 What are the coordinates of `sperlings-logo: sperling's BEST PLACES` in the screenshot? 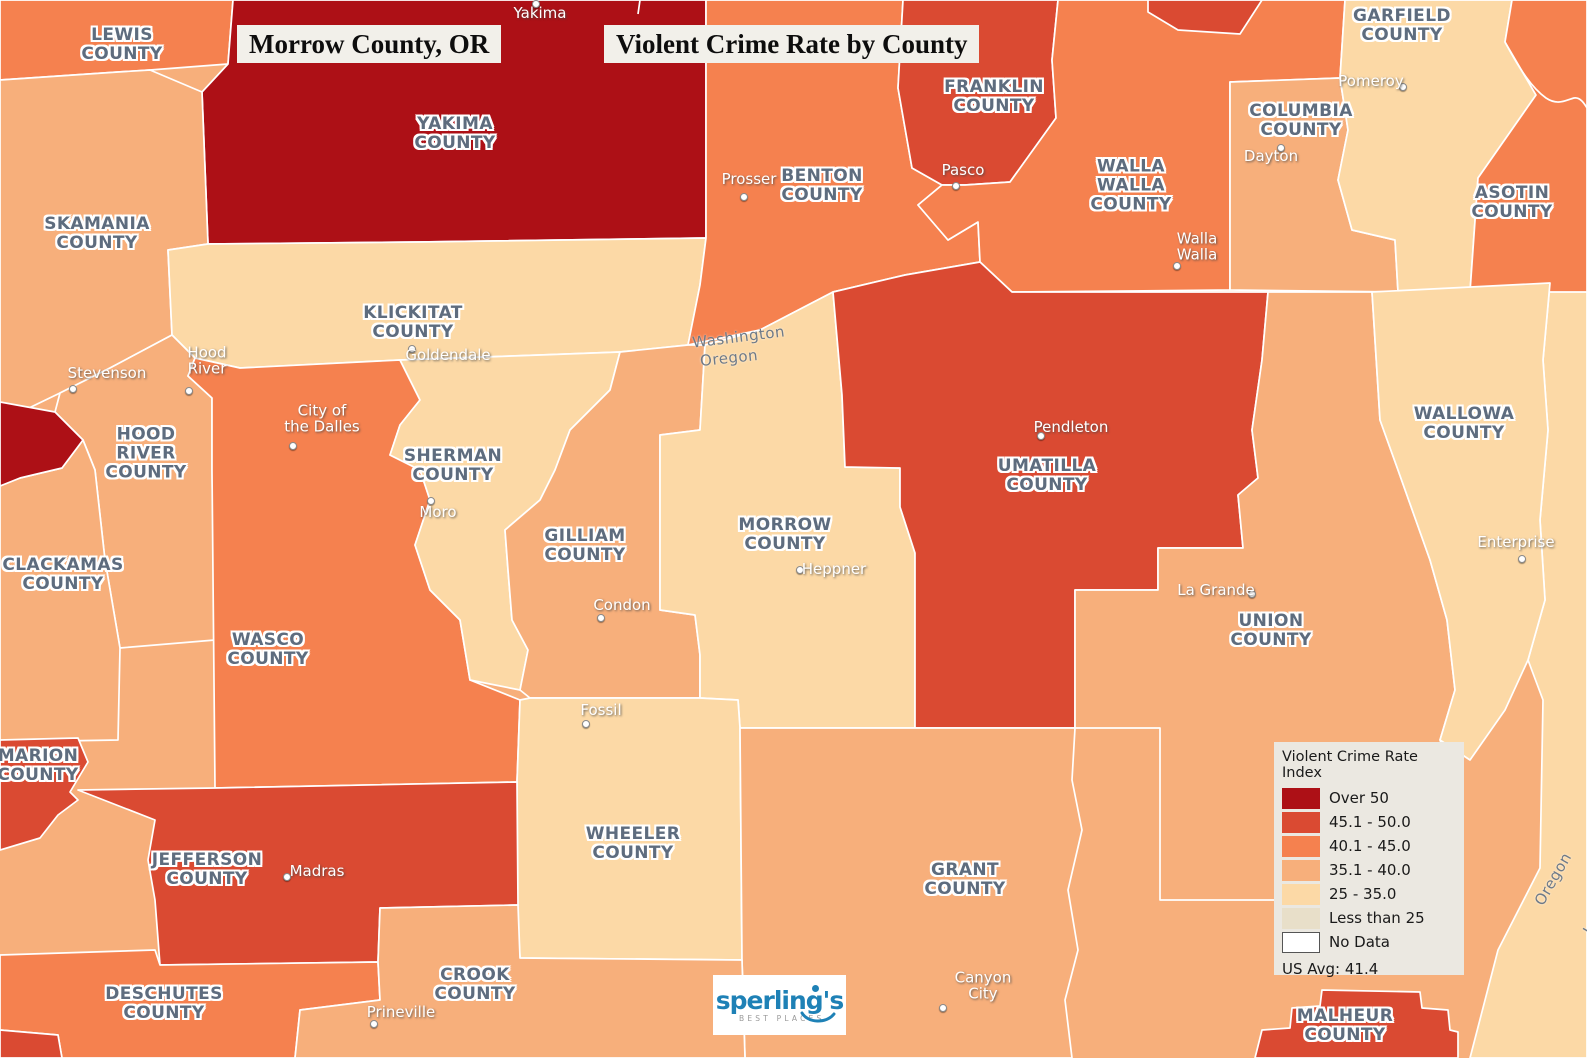 It's located at (779, 1005).